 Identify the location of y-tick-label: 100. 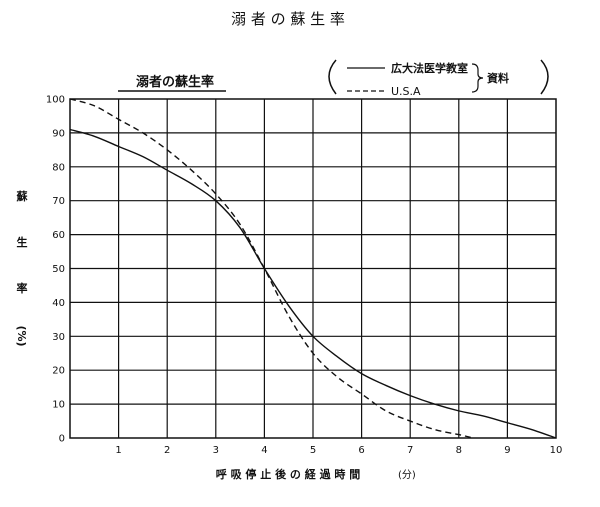
(55, 100).